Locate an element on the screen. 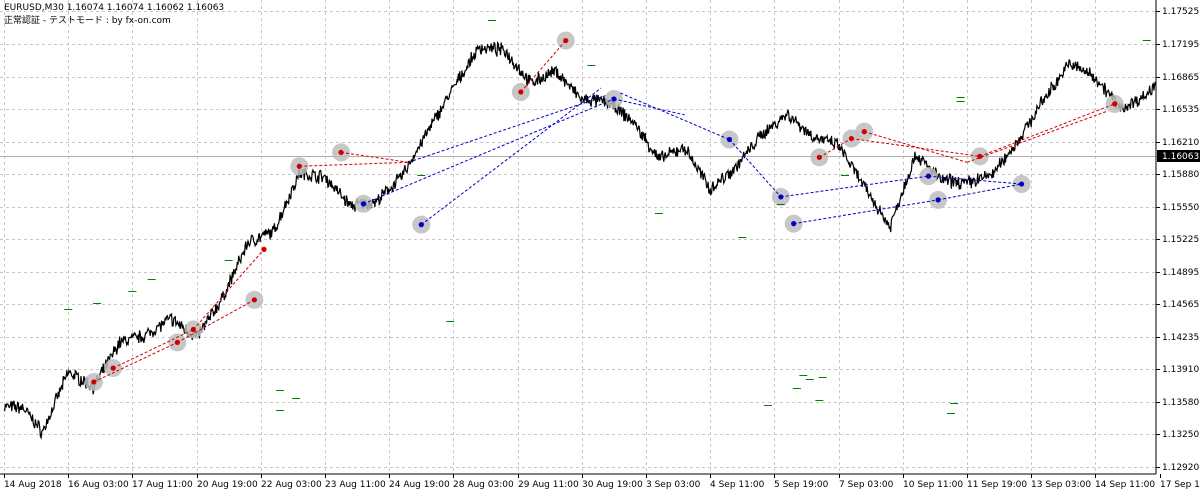  current-price-label: 1.16063 is located at coordinates (1180, 157).